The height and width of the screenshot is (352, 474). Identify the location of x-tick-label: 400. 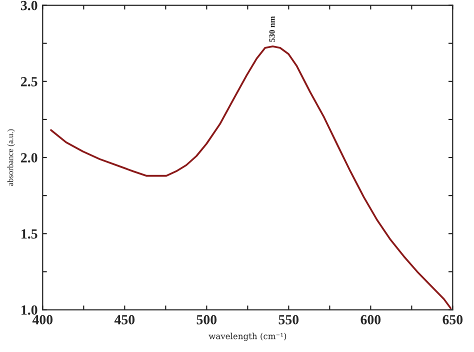
(42, 319).